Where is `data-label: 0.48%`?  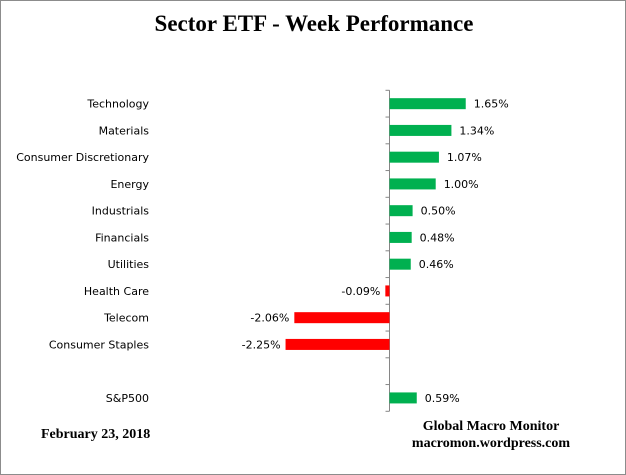
data-label: 0.48% is located at coordinates (437, 237).